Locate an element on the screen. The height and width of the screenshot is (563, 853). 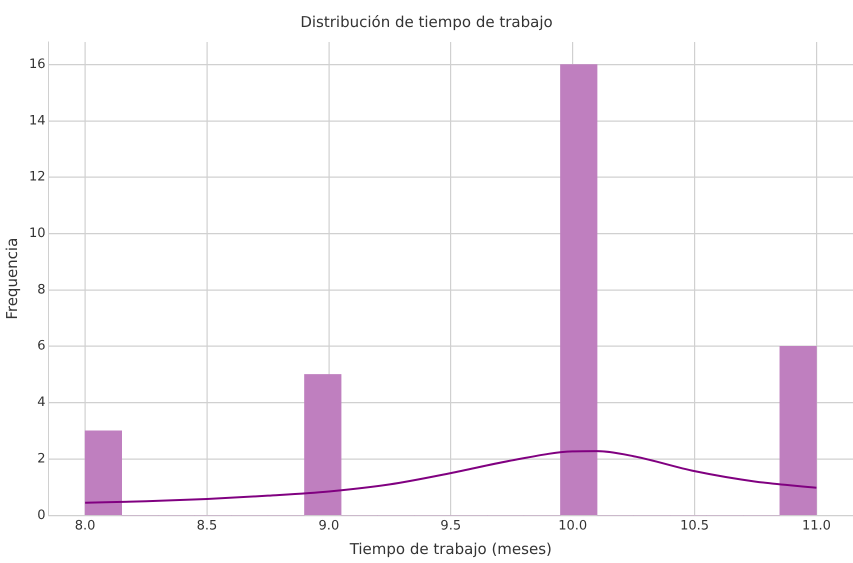
y-tick-label: 14 is located at coordinates (37, 120).